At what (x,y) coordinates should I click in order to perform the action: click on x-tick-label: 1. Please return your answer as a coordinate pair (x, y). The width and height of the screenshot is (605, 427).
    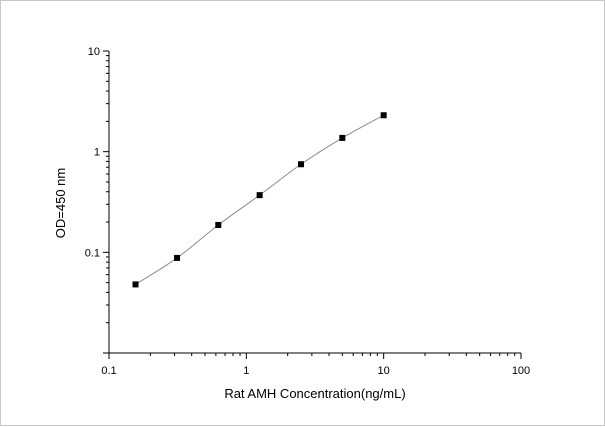
    Looking at the image, I should click on (246, 371).